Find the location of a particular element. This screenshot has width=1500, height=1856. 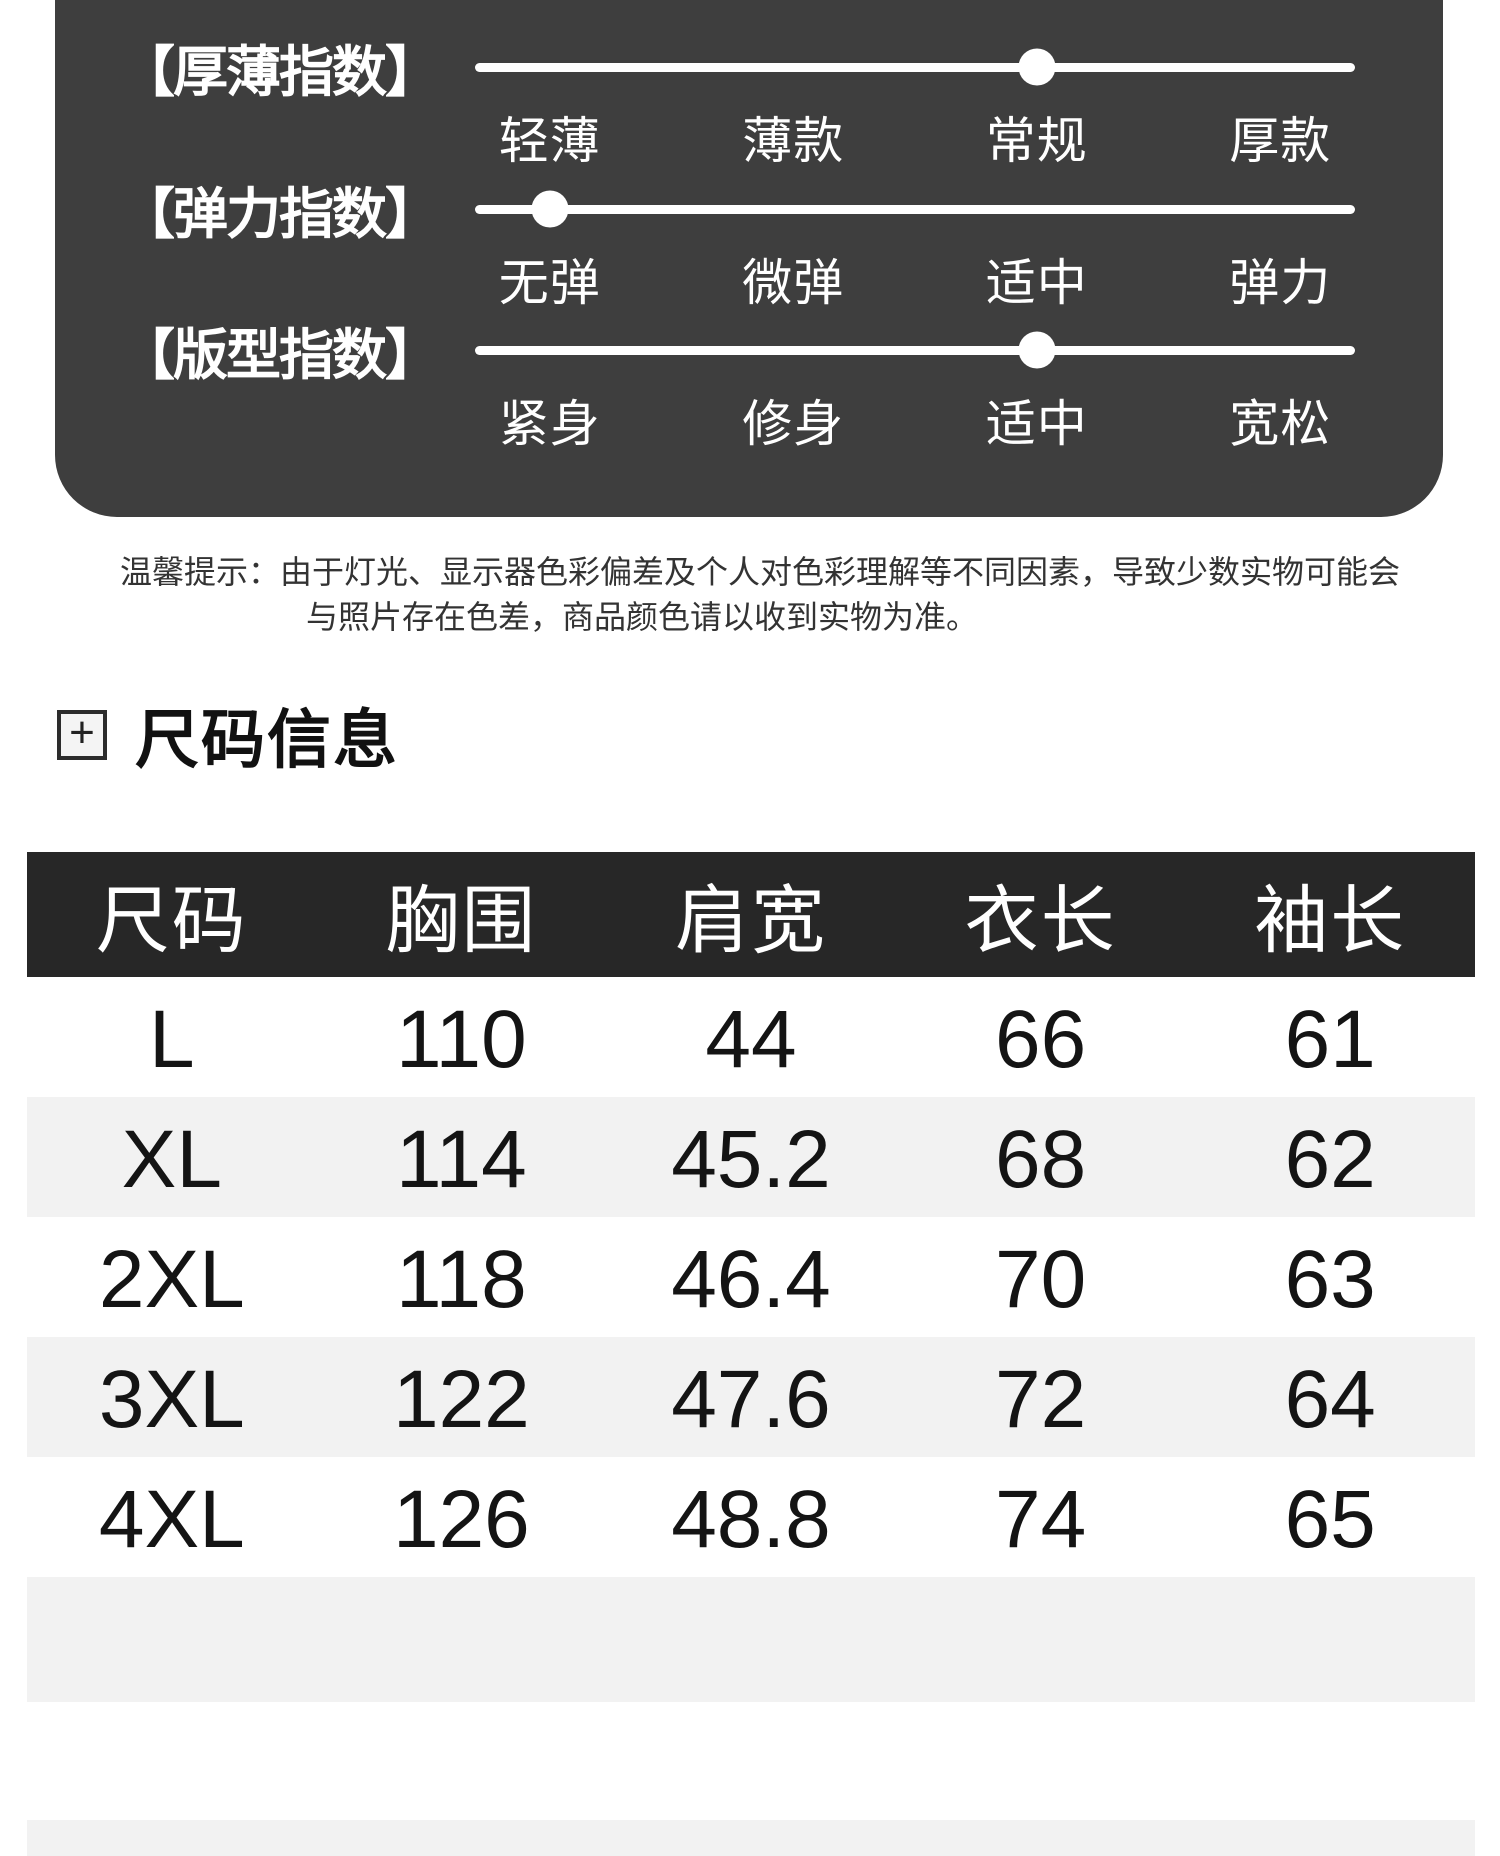

table-cell: 62 is located at coordinates (1330, 1159).